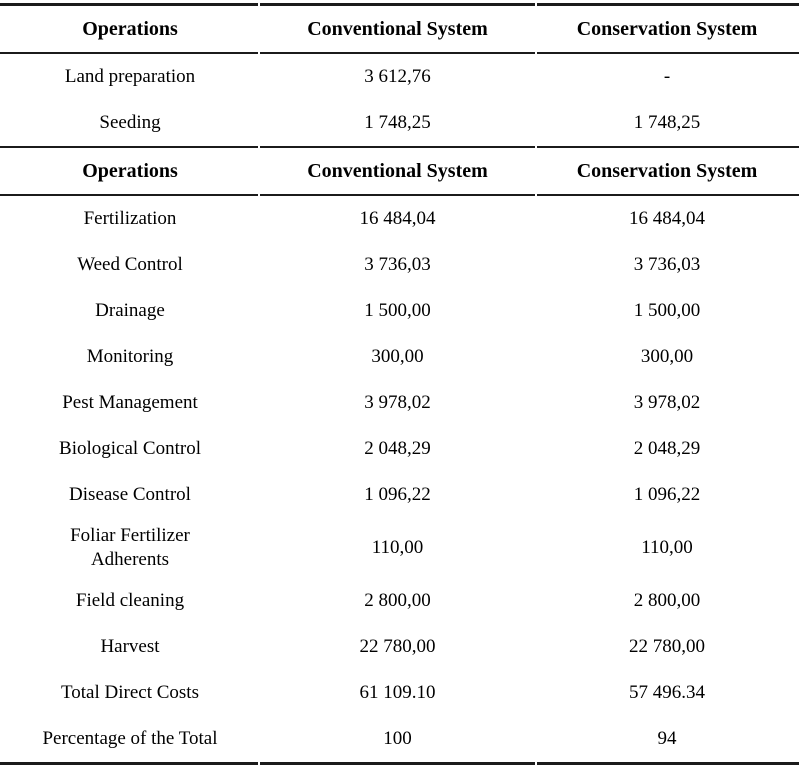 Image resolution: width=799 pixels, height=765 pixels. Describe the element at coordinates (130, 449) in the screenshot. I see `row-label: Biological Control` at that location.